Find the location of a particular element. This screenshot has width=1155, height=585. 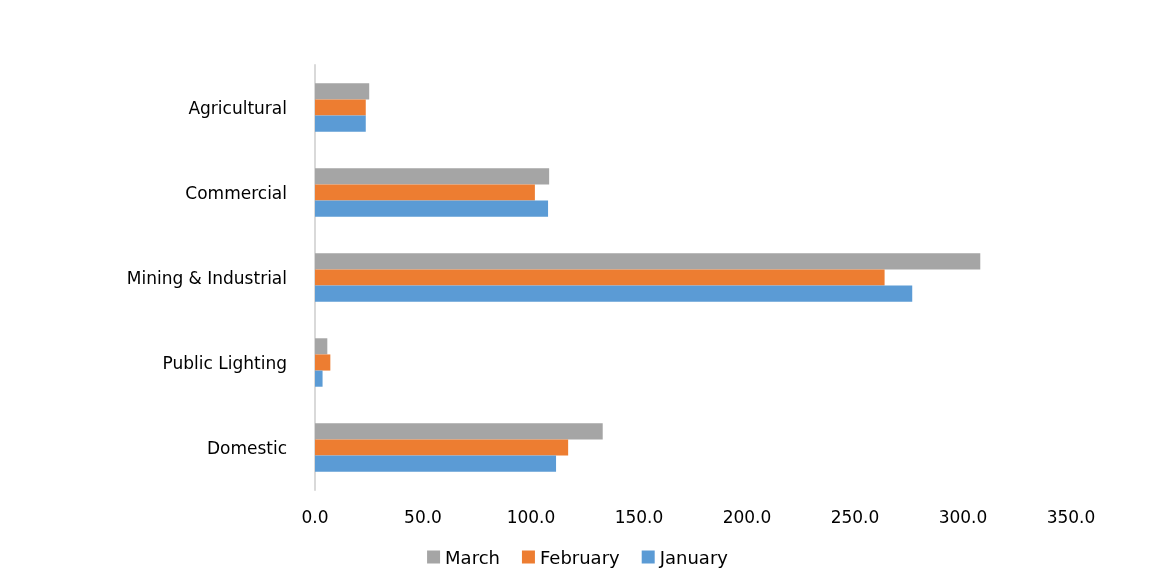

legend-label: February is located at coordinates (580, 557).